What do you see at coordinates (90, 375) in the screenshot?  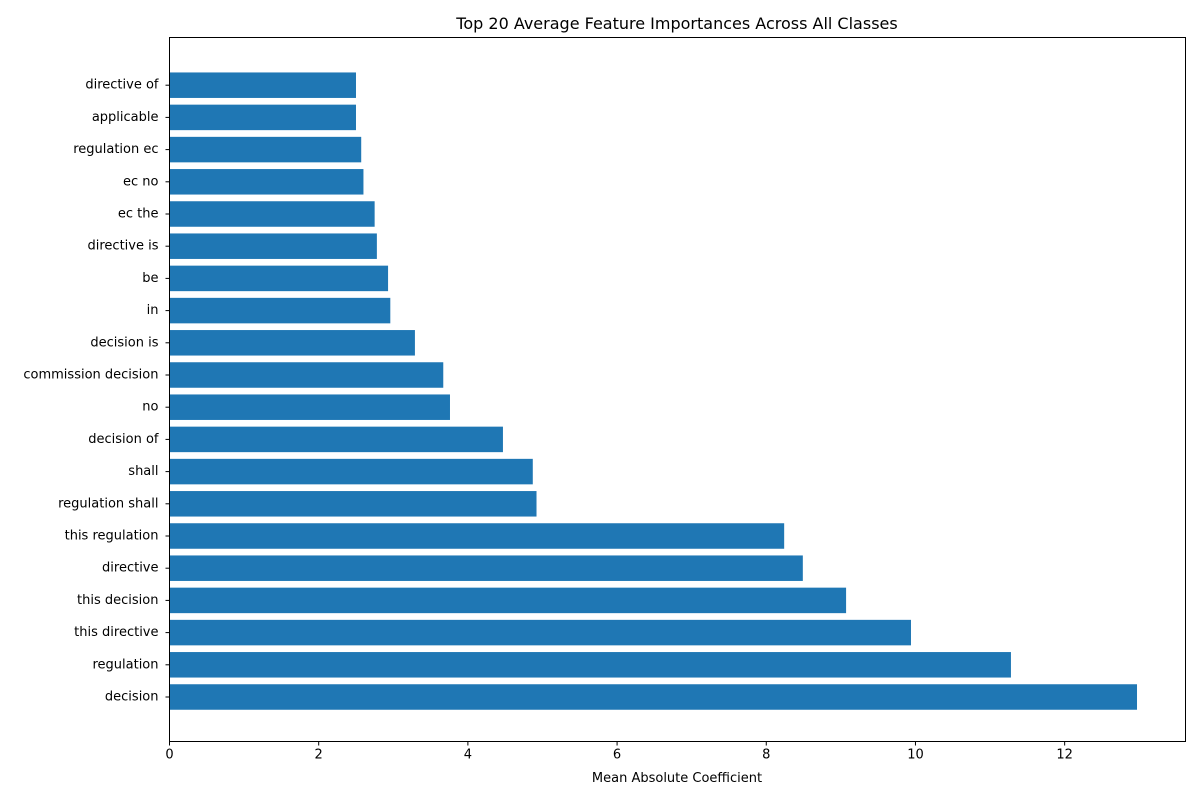 I see `y-tick-label: commission decision` at bounding box center [90, 375].